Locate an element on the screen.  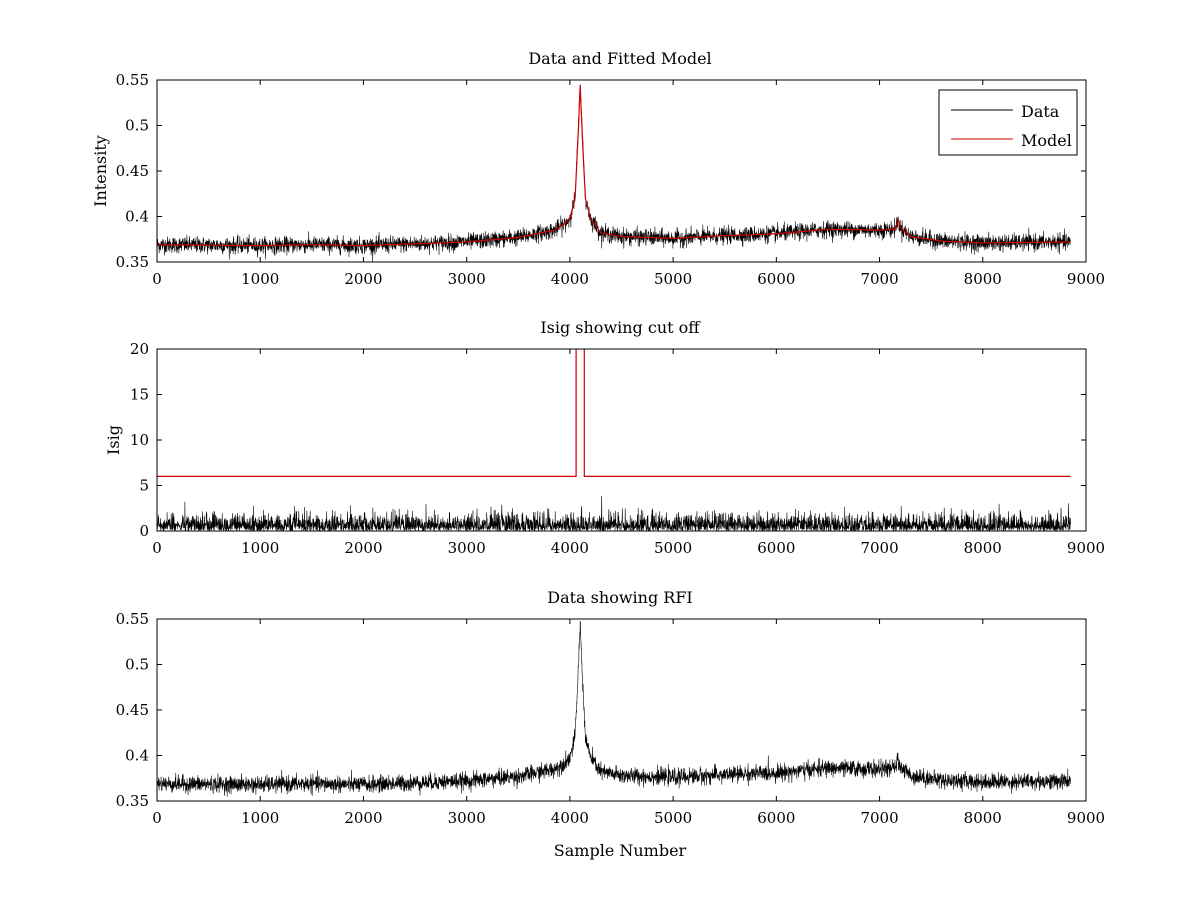
y-tick-label: 5 is located at coordinates (144, 486).